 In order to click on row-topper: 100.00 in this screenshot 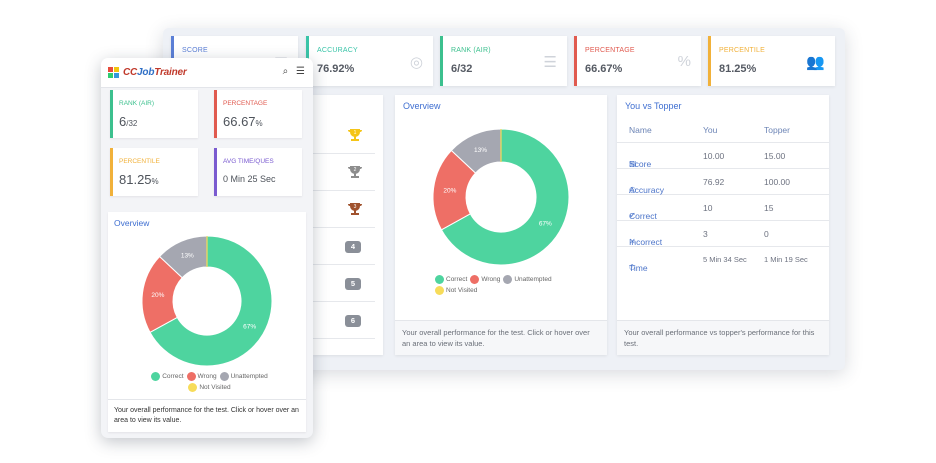, I will do `click(777, 182)`.